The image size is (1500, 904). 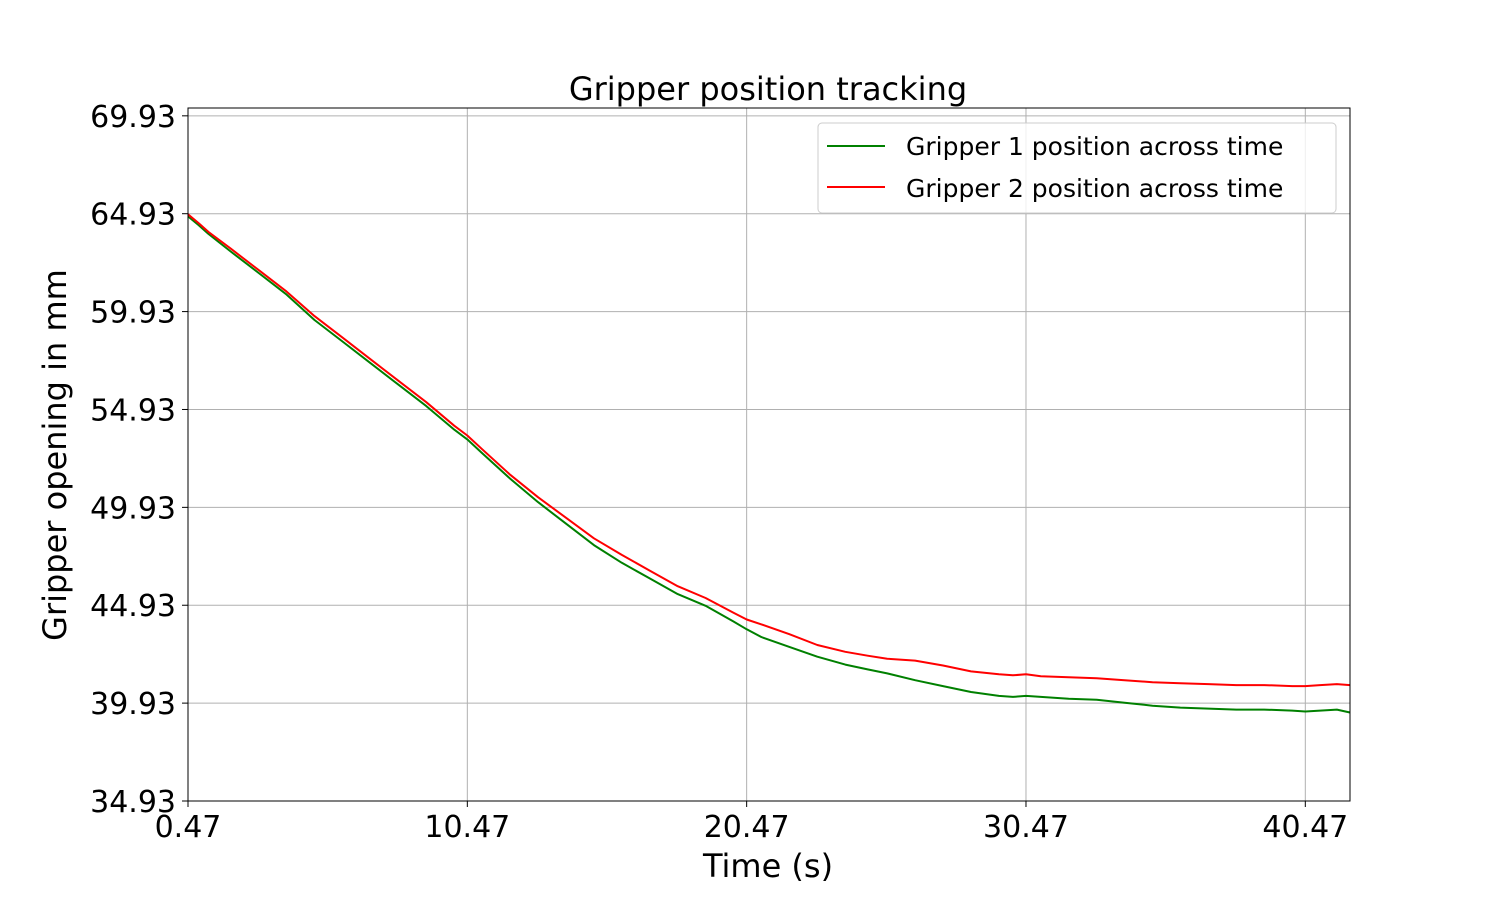 What do you see at coordinates (467, 827) in the screenshot?
I see `x-tick-label: 10.47` at bounding box center [467, 827].